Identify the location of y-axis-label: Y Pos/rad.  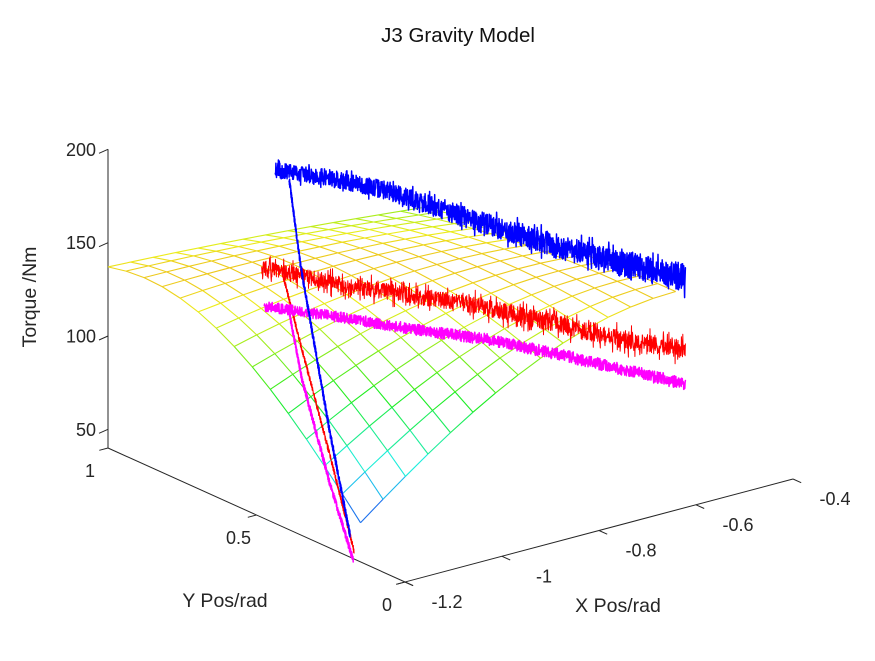
(224, 601).